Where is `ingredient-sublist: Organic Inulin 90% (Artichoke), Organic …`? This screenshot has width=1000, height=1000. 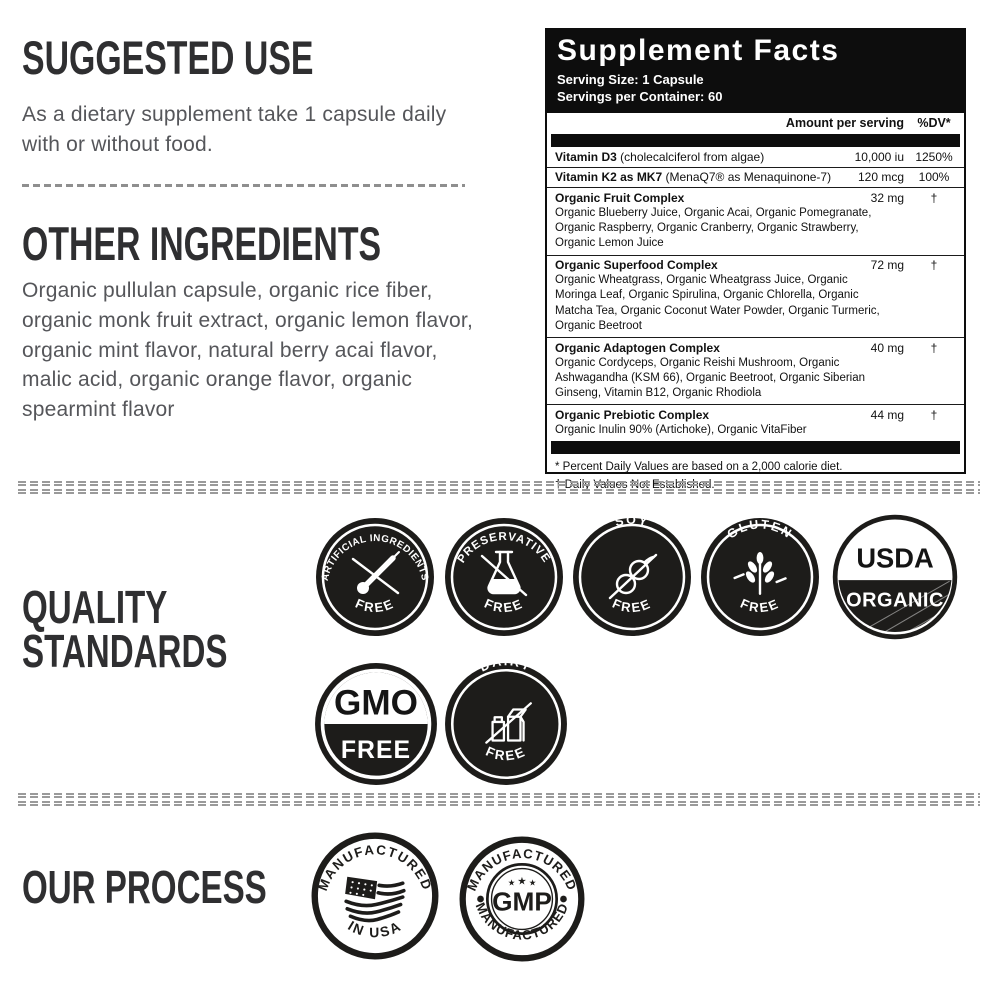
ingredient-sublist: Organic Inulin 90% (Artichoke), Organic … is located at coordinates (681, 429).